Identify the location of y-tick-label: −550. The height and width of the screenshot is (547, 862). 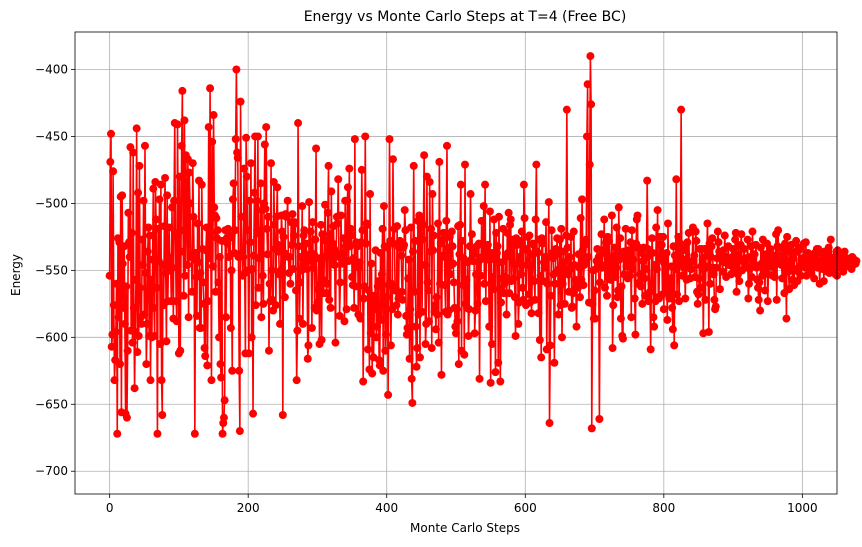
(51, 270).